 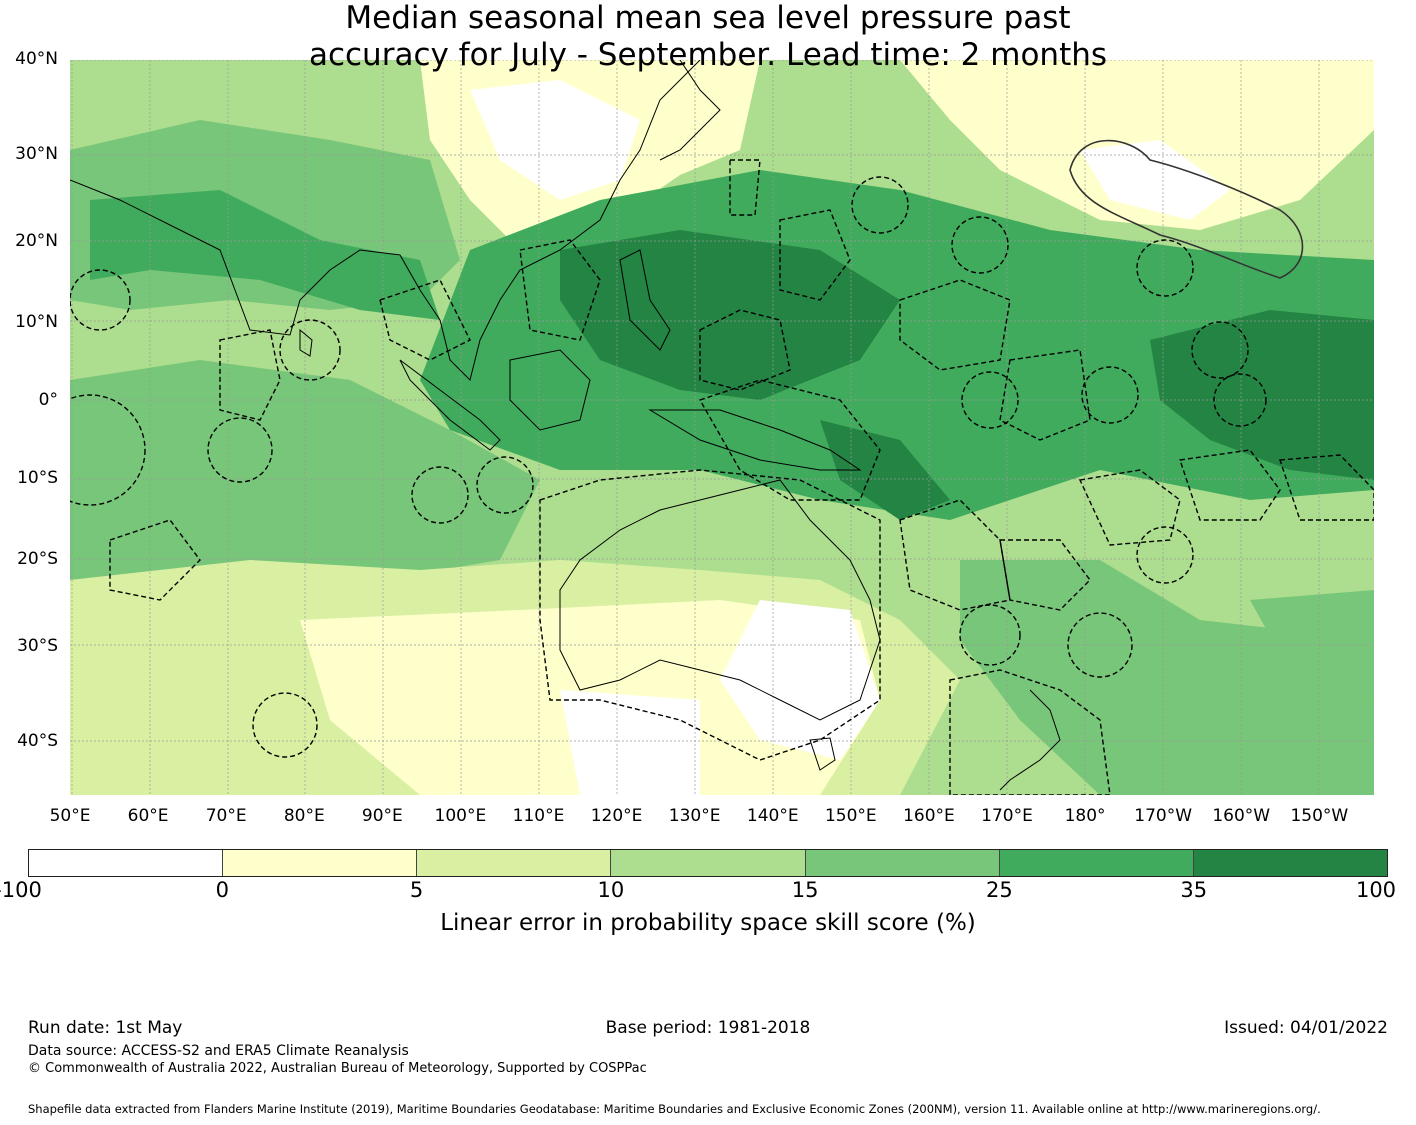 What do you see at coordinates (1194, 890) in the screenshot?
I see `colorbar-tick-label: 35` at bounding box center [1194, 890].